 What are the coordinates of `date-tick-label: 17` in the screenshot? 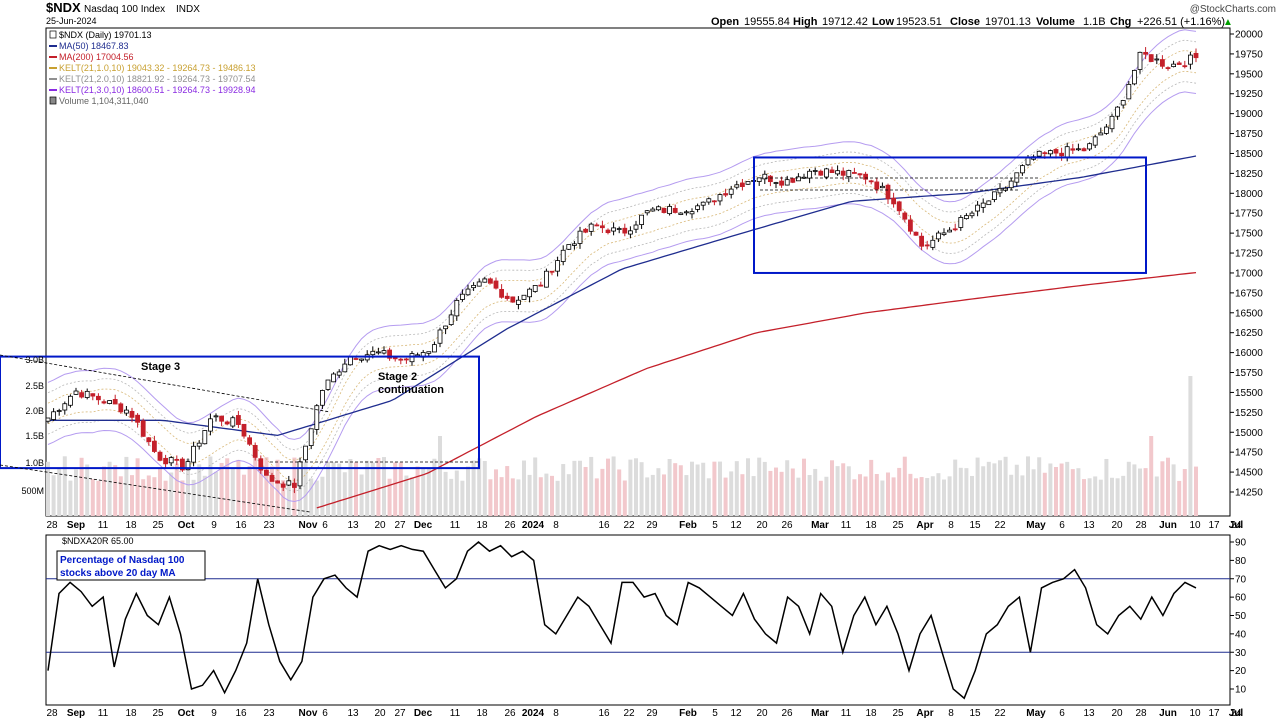 It's located at (1214, 713).